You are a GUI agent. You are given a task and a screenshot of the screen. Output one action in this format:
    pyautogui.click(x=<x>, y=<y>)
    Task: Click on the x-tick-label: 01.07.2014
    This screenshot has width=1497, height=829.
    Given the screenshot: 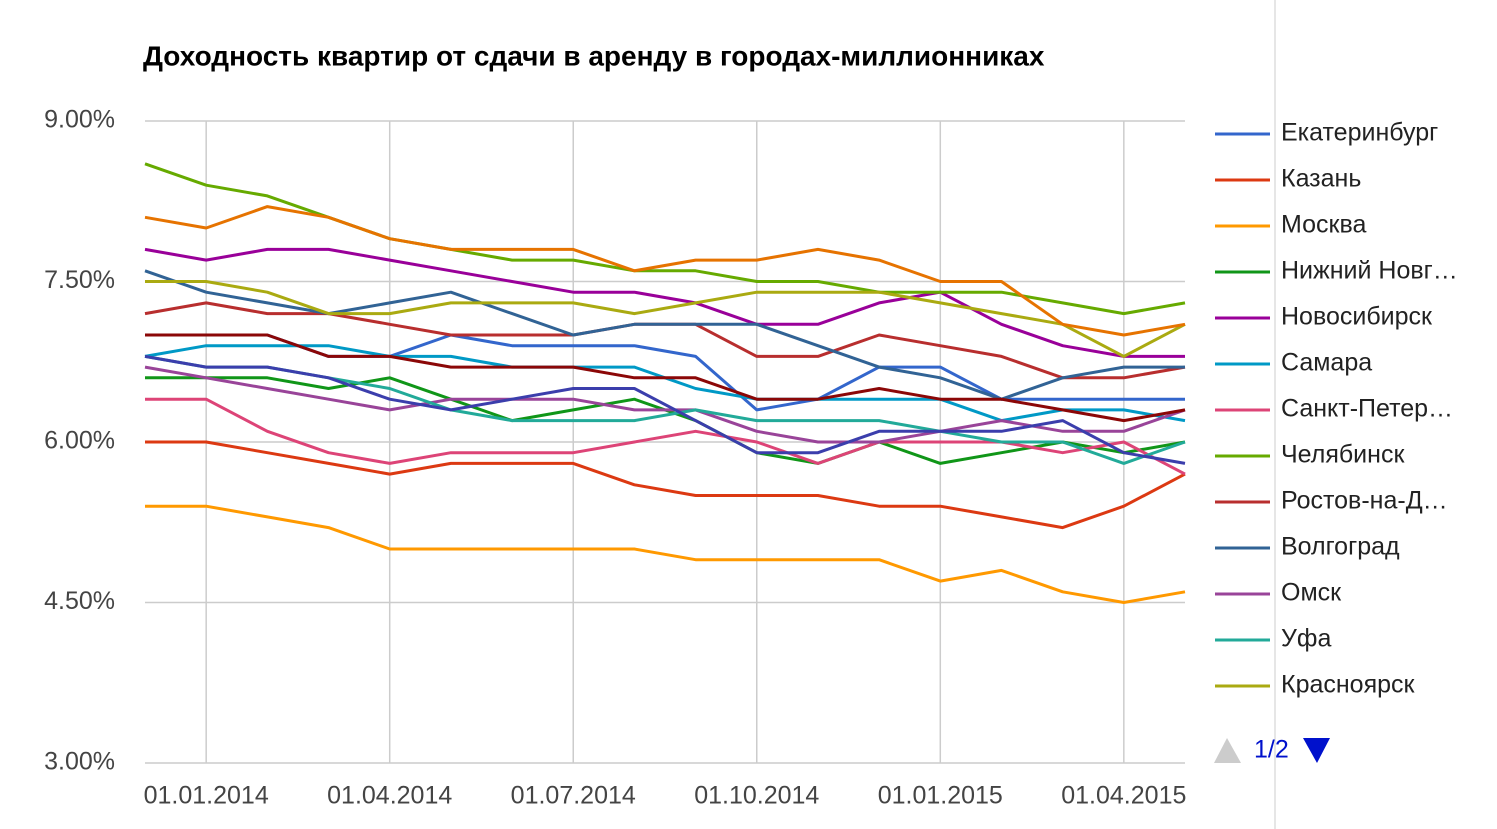 What is the action you would take?
    pyautogui.click(x=573, y=796)
    